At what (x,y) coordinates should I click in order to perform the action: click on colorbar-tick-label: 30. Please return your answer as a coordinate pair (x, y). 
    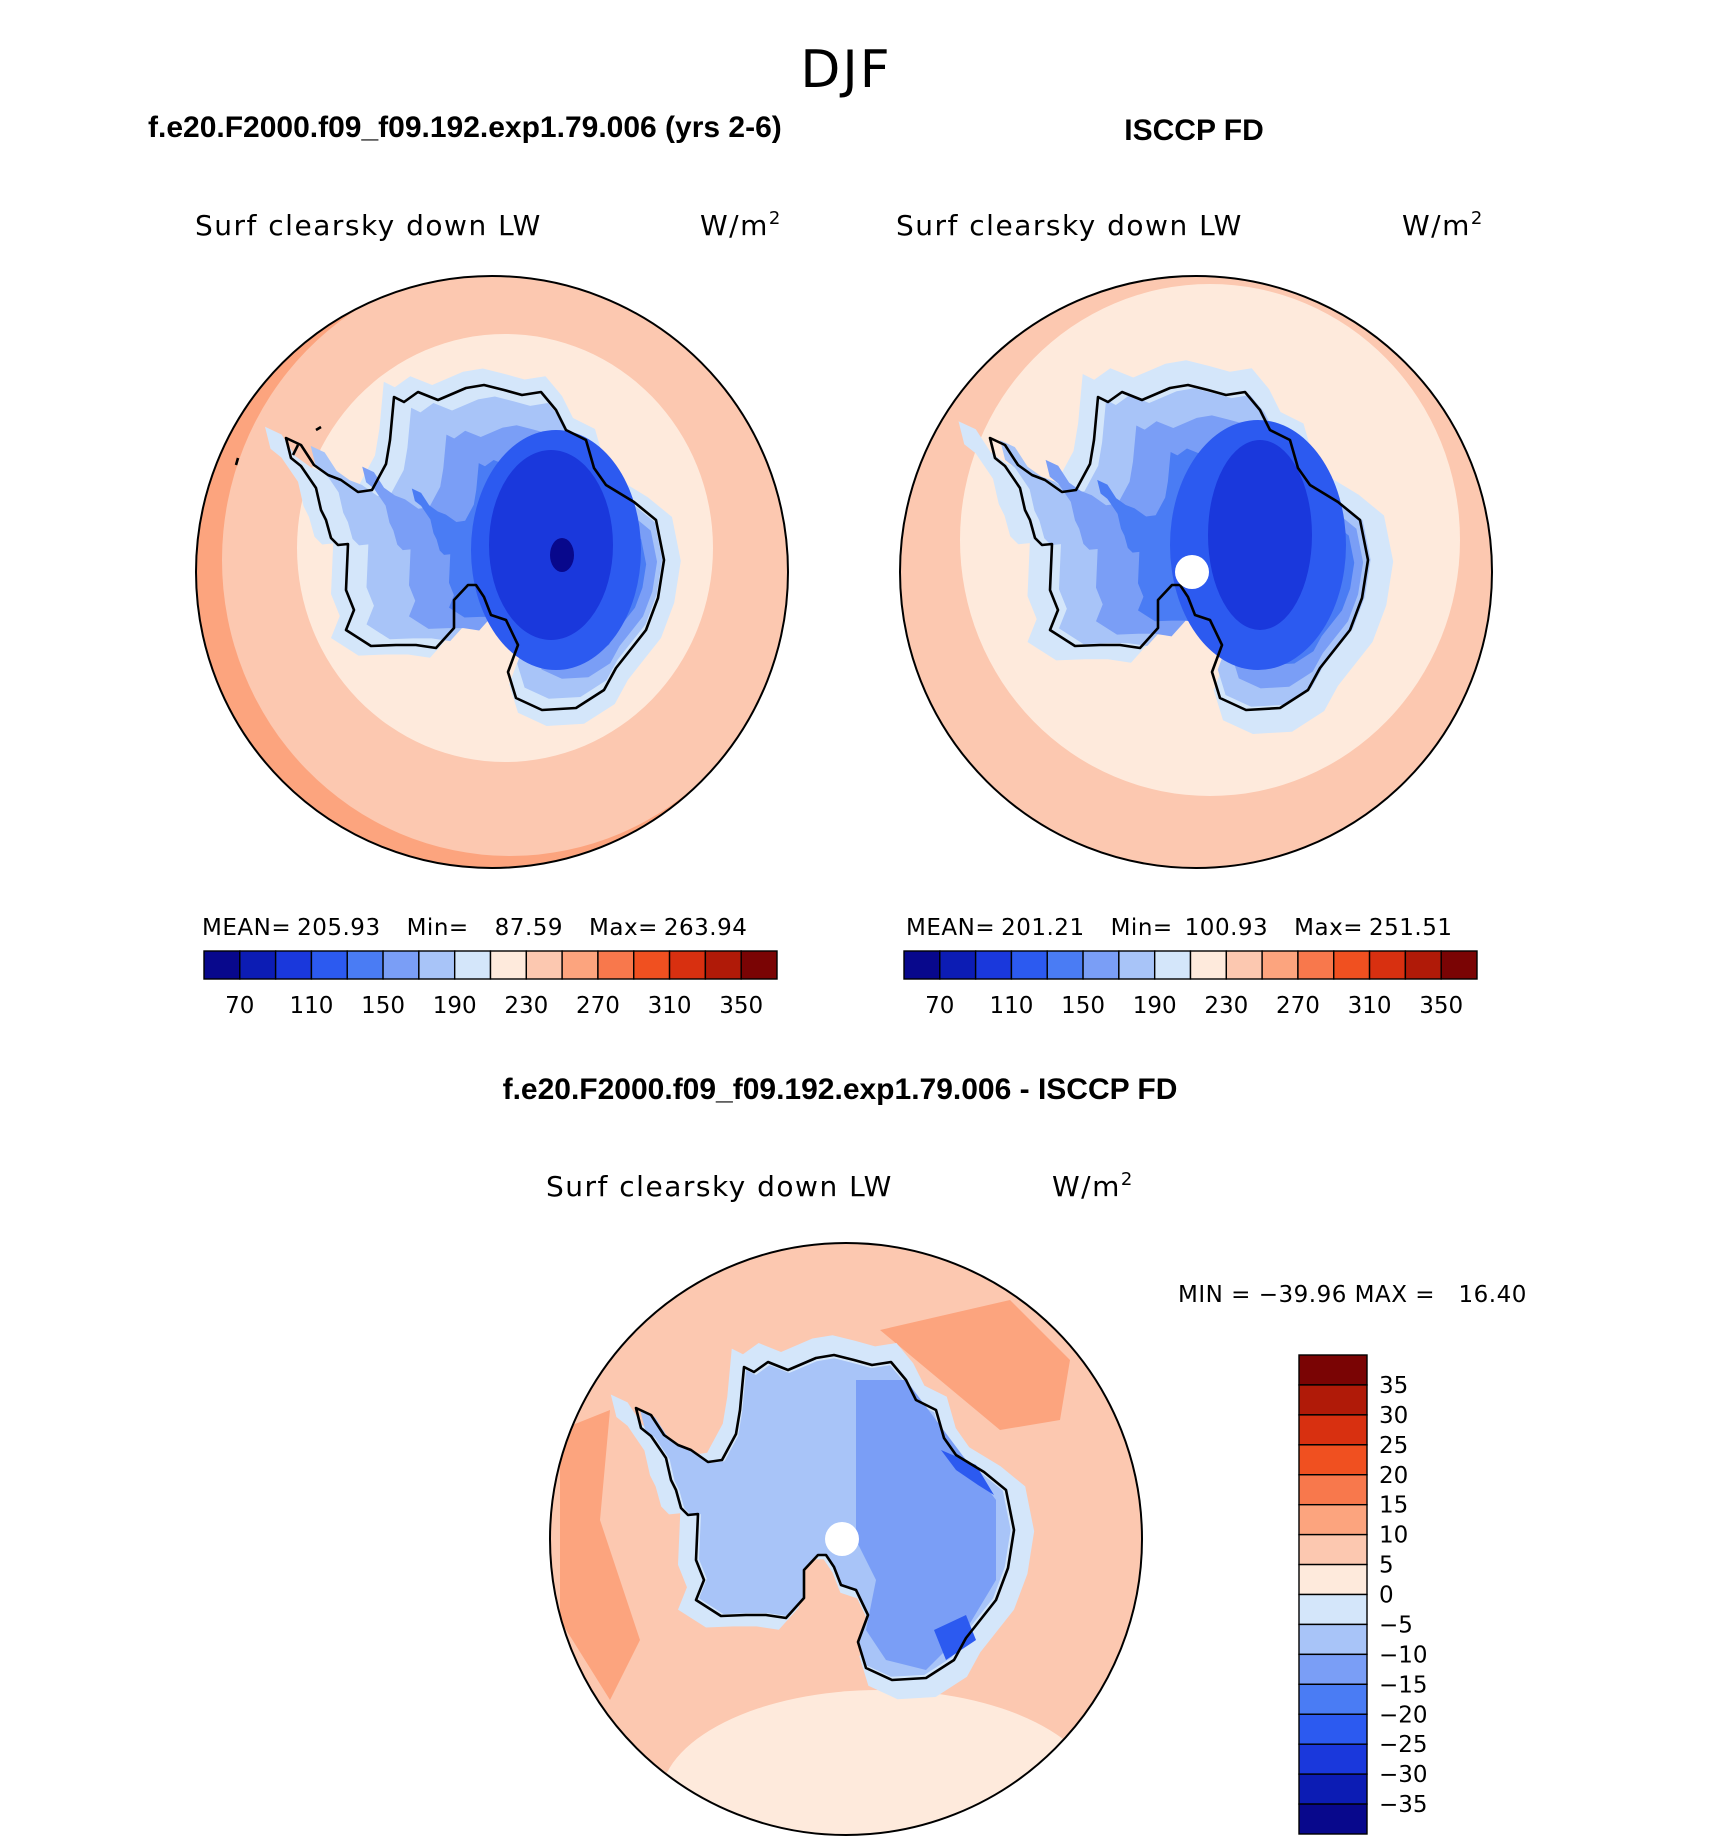
    Looking at the image, I should click on (1393, 1416).